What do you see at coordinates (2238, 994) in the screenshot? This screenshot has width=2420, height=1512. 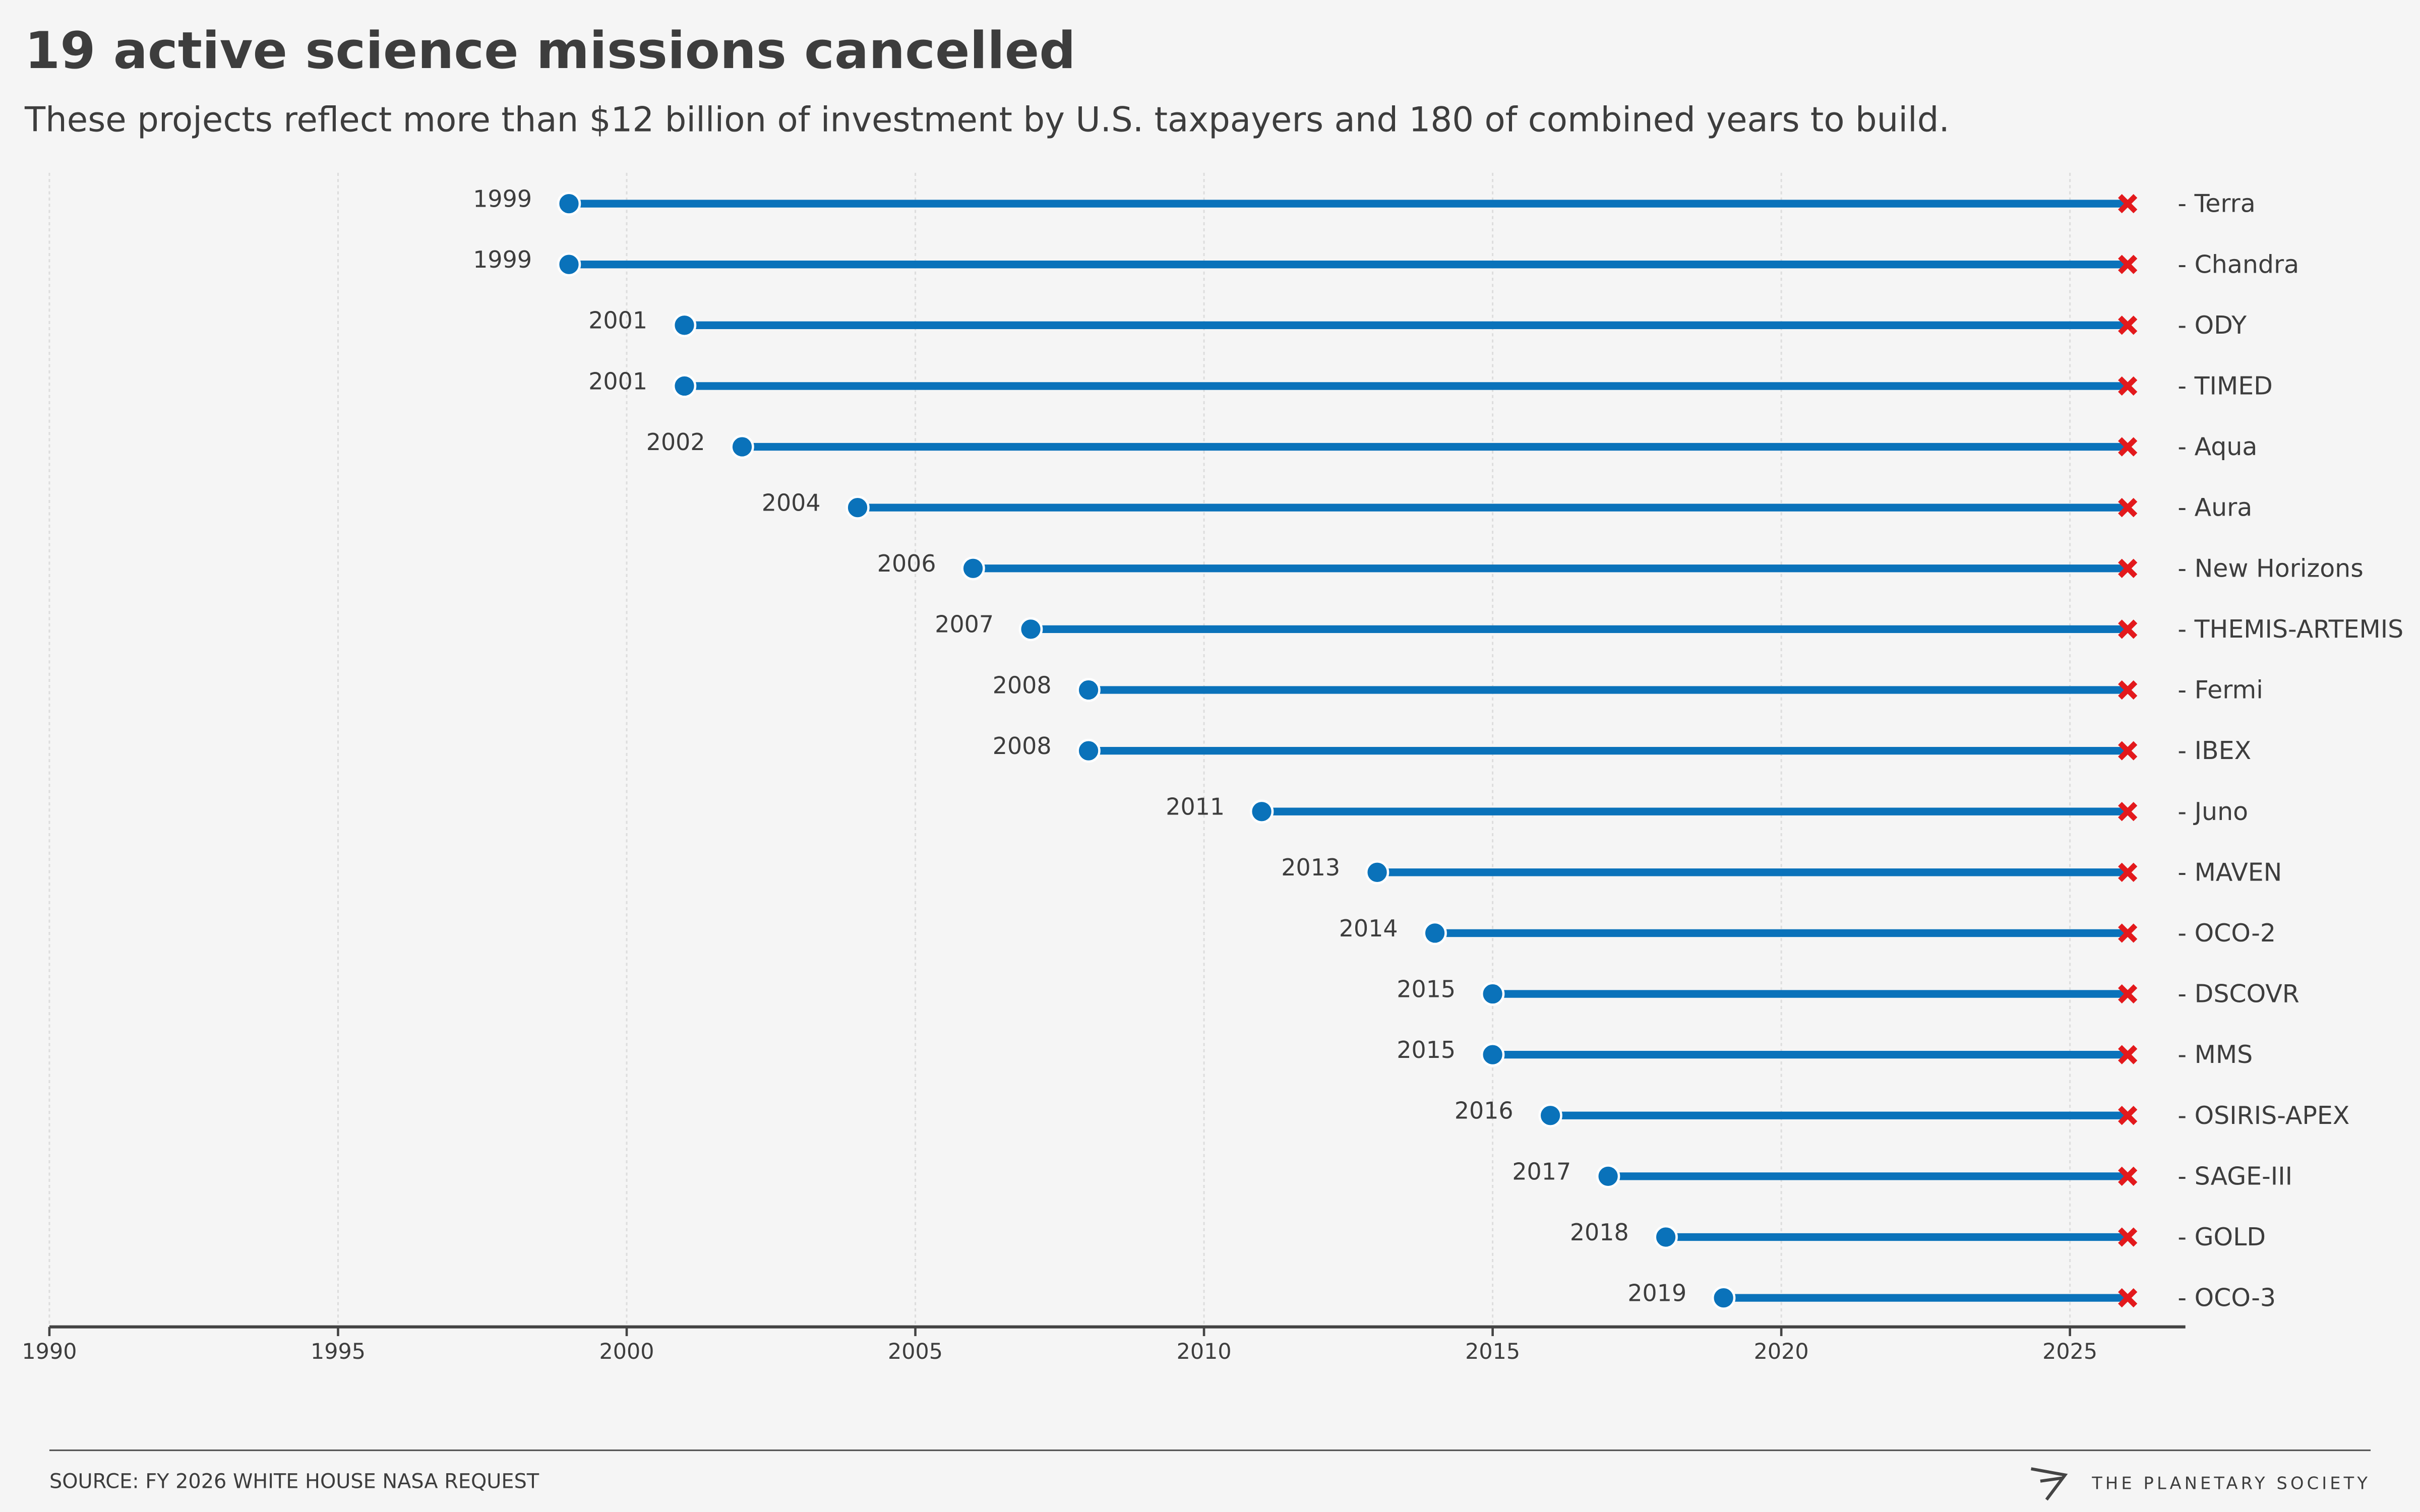 I see `category-label: - DSCOVR` at bounding box center [2238, 994].